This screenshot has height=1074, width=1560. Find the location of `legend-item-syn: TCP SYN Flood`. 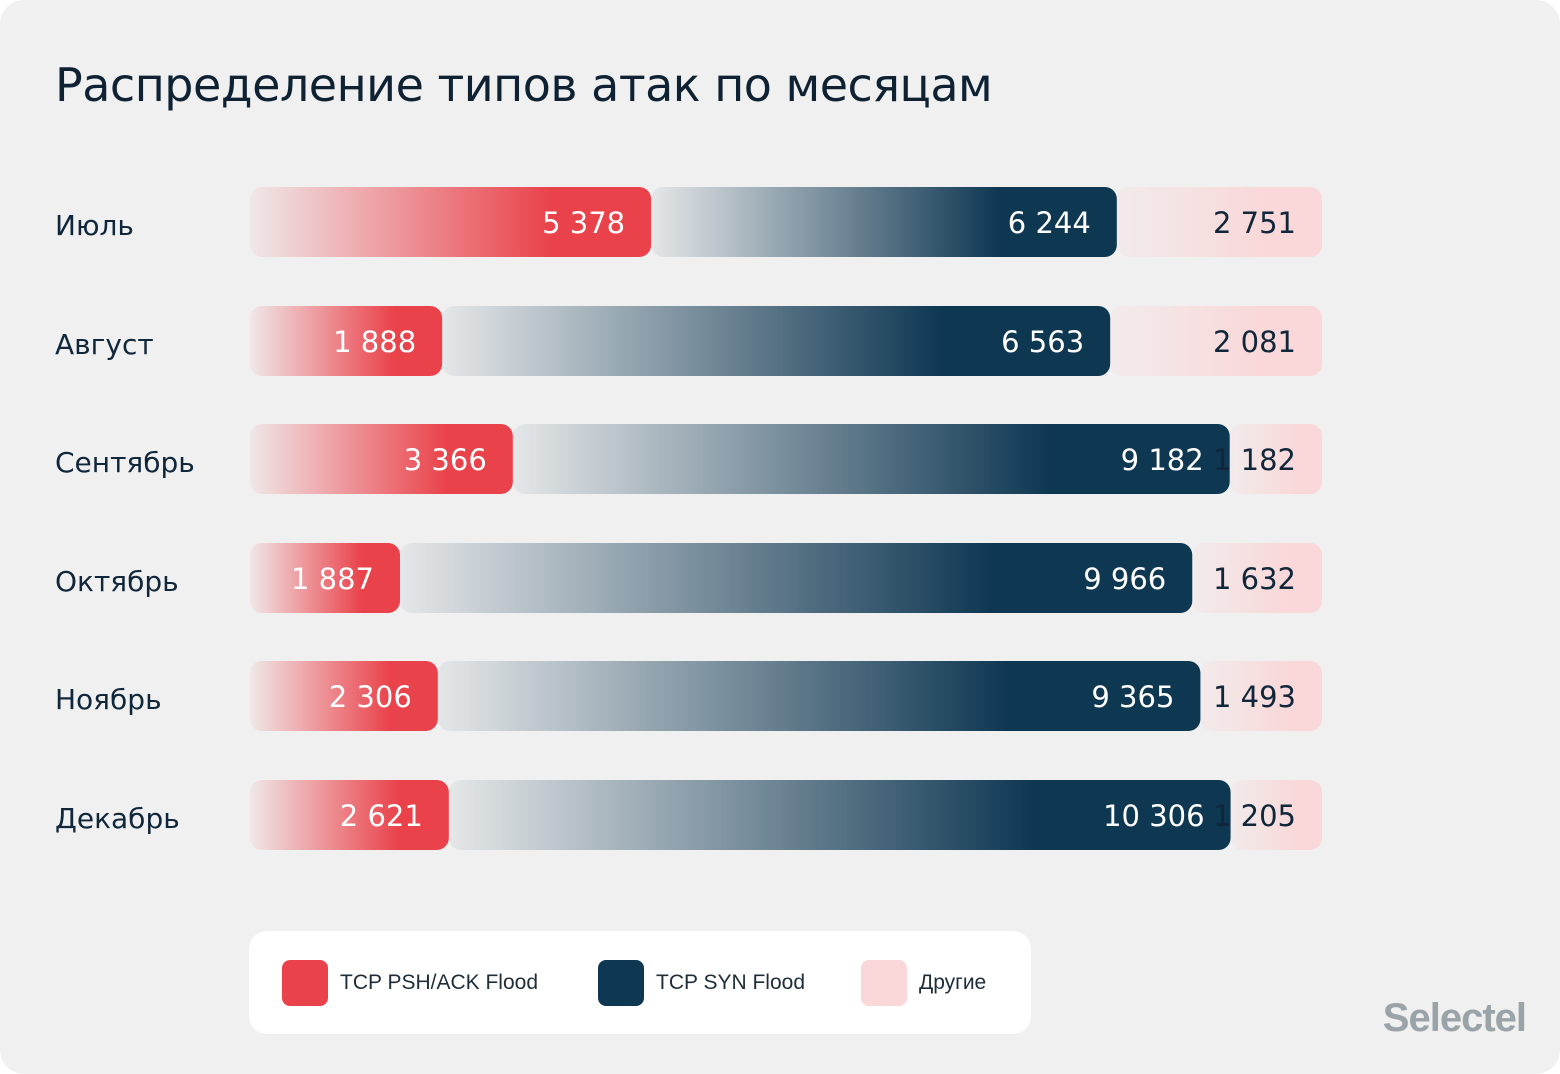

legend-item-syn: TCP SYN Flood is located at coordinates (701, 983).